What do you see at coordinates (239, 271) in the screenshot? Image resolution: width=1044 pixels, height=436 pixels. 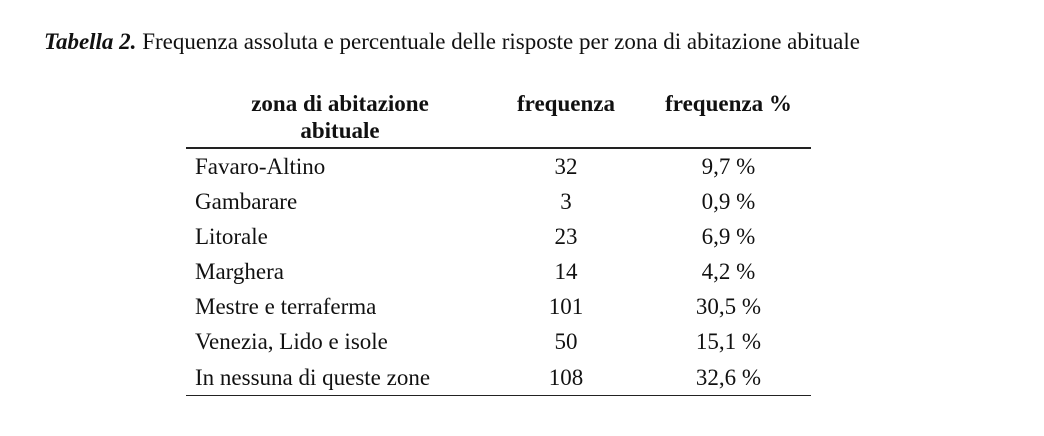 I see `cell-zone: Marghera` at bounding box center [239, 271].